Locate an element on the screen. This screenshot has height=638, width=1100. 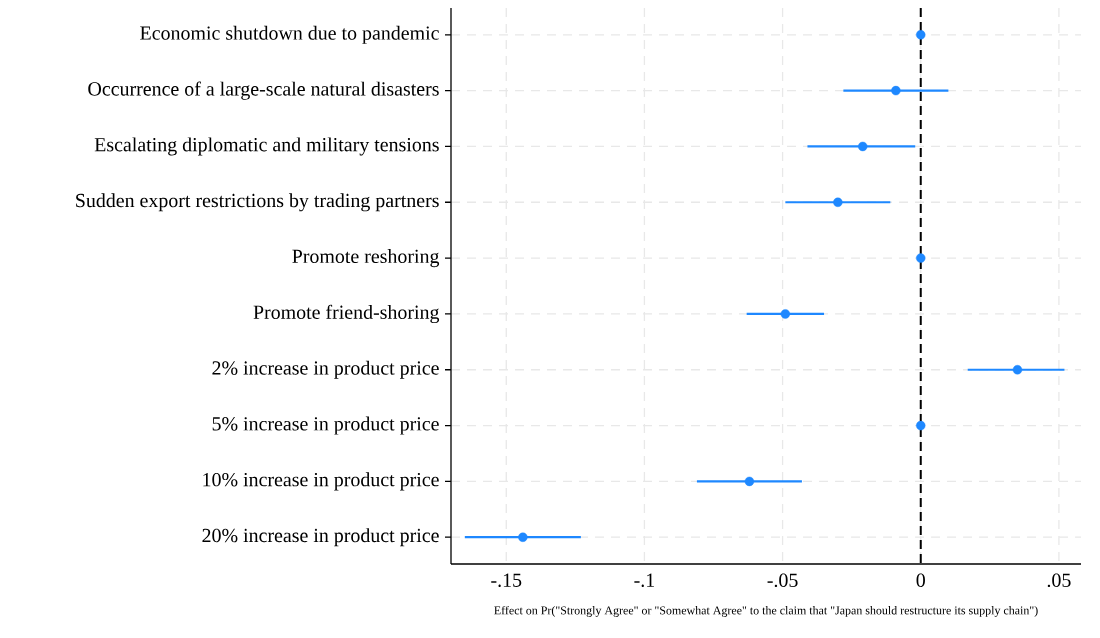
y-tick-label: Escalating diplomatic and military tensions is located at coordinates (266, 146).